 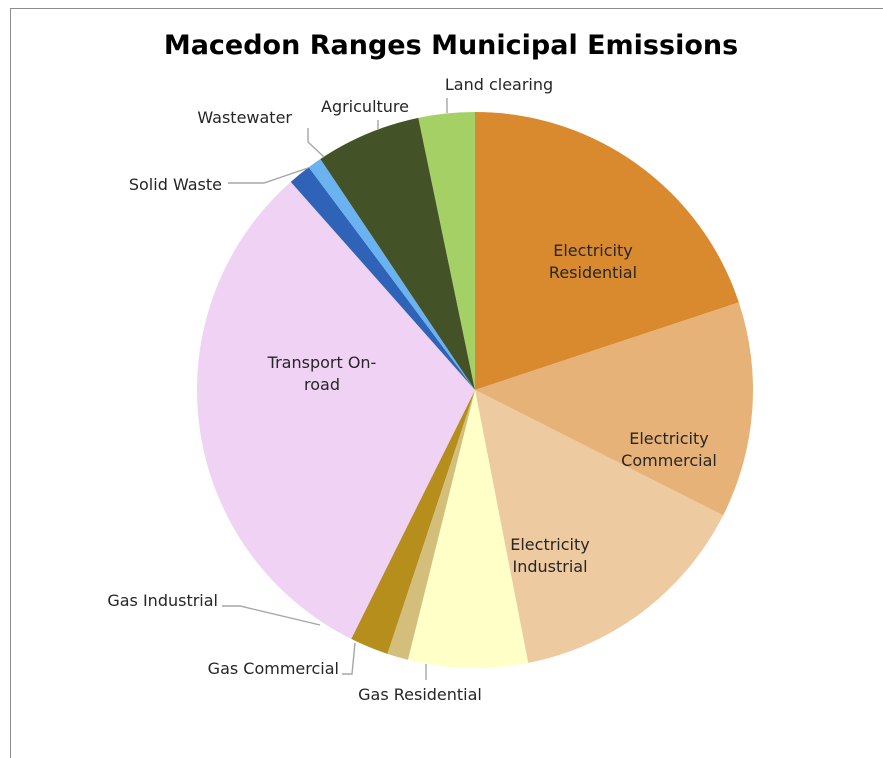 I want to click on label-line: road, so click(x=322, y=384).